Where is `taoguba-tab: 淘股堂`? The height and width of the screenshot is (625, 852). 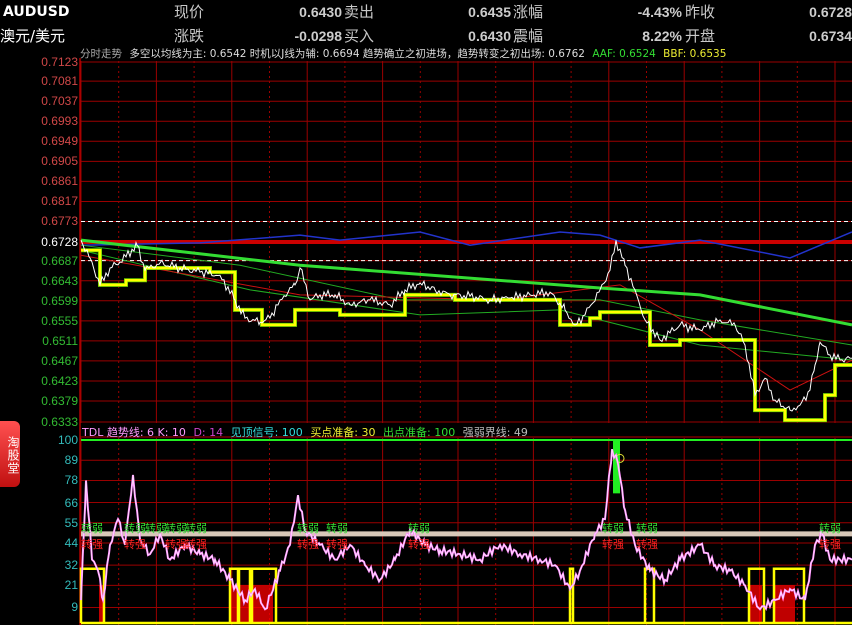
taoguba-tab: 淘股堂 is located at coordinates (10, 454).